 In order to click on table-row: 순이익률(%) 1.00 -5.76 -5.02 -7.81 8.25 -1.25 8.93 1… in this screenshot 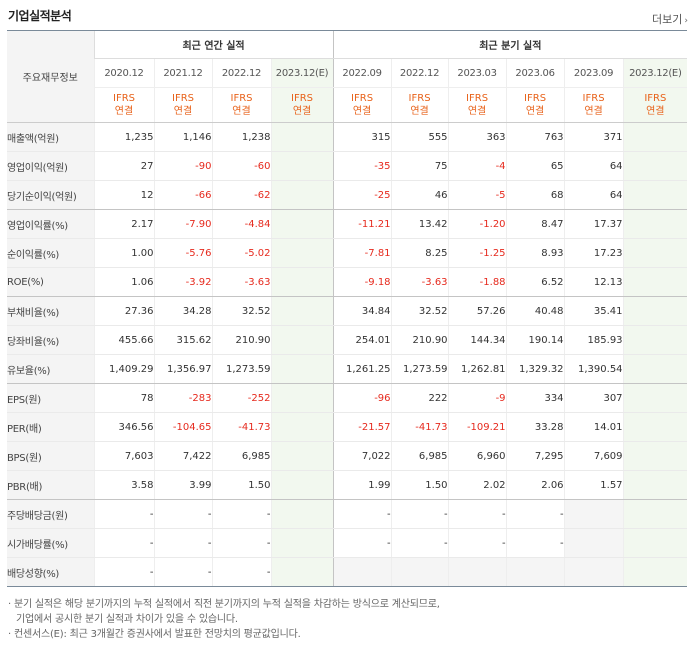, I will do `click(347, 253)`.